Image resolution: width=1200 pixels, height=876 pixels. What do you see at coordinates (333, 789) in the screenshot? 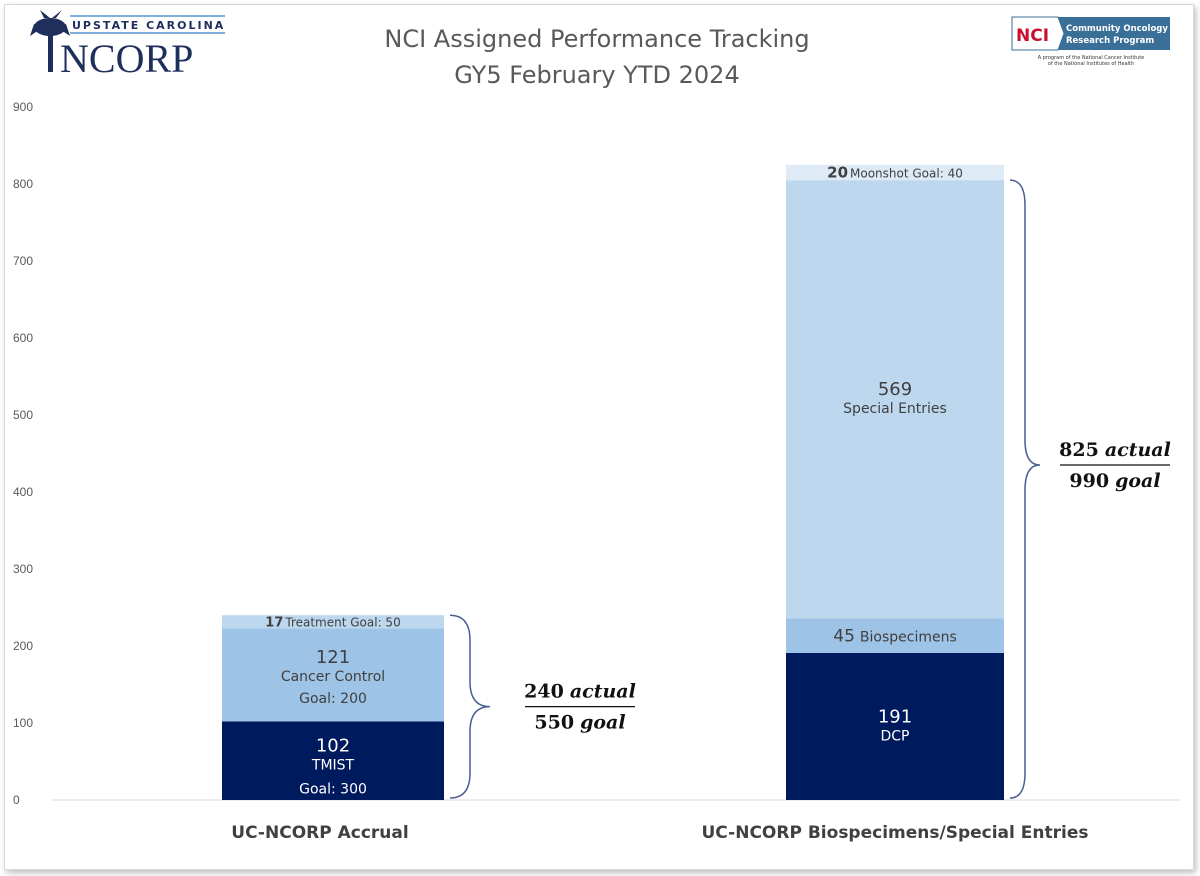
I see `segment-goal: Goal: 300` at bounding box center [333, 789].